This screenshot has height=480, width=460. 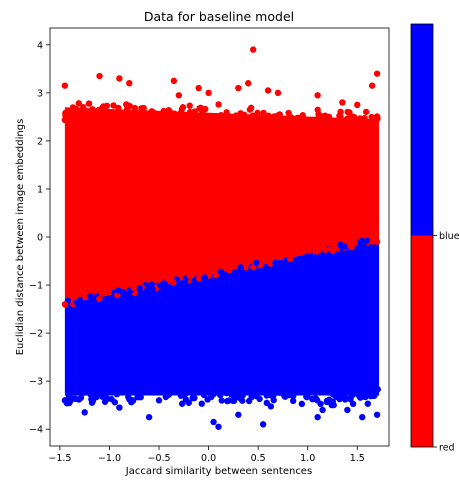 I want to click on y-tick-label: 3, so click(x=40, y=93).